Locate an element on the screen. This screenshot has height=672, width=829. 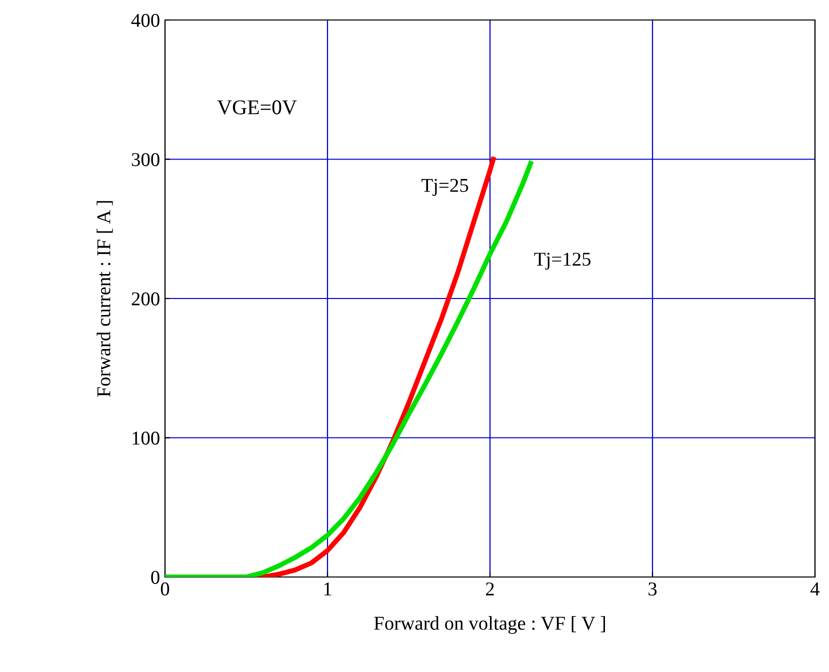
x-tick-label: 4 is located at coordinates (815, 589).